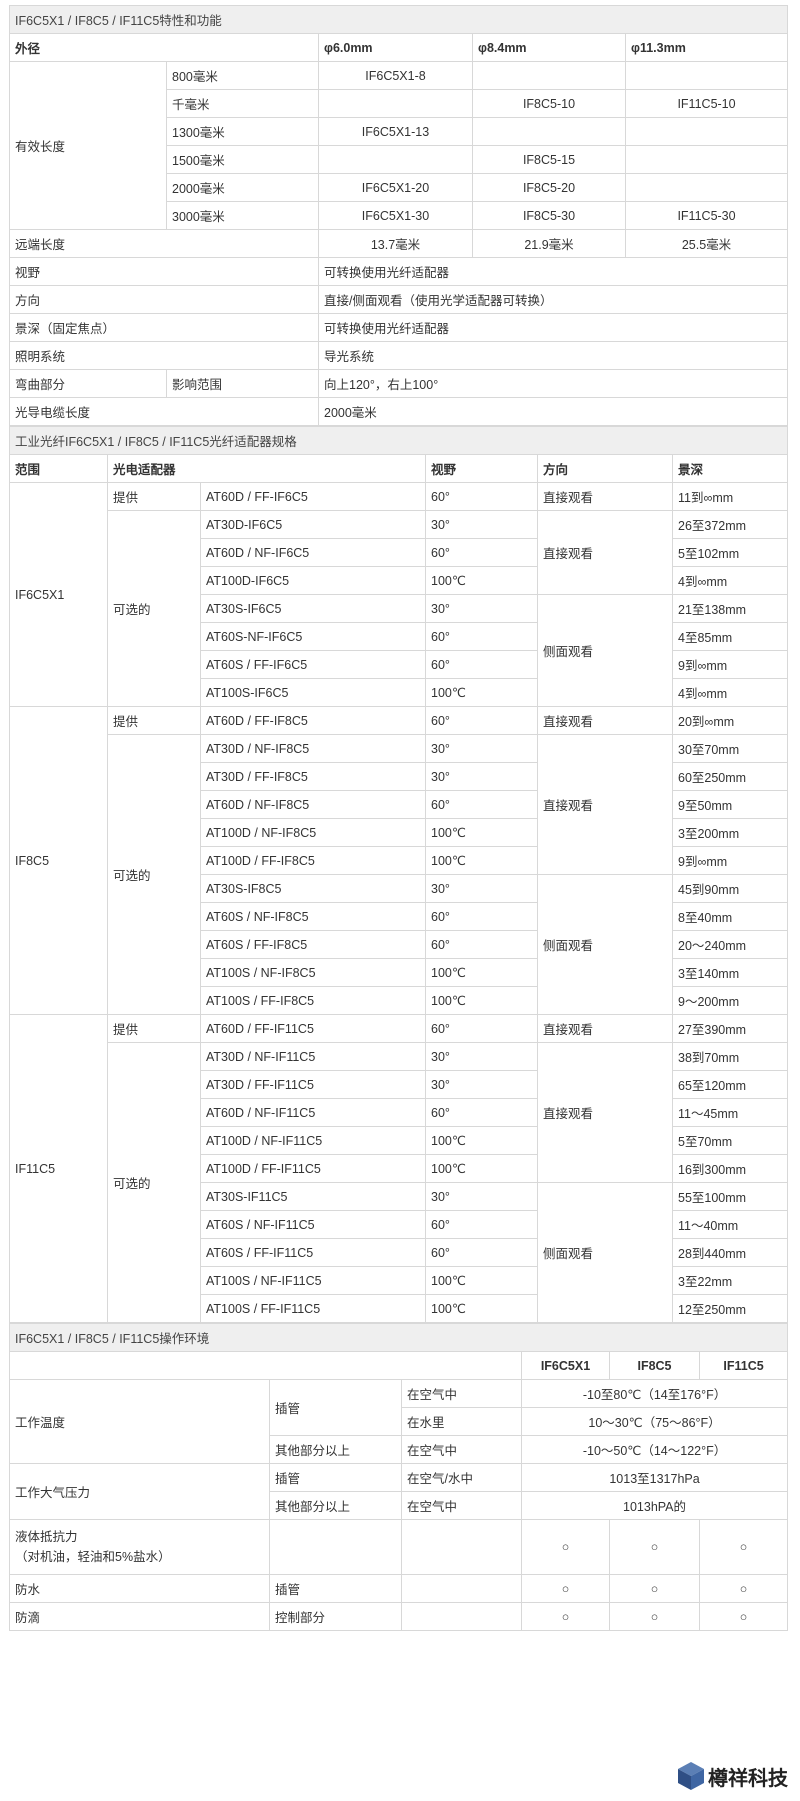  What do you see at coordinates (313, 1252) in the screenshot?
I see `adapter-name: AT60S / FF-IF11C5` at bounding box center [313, 1252].